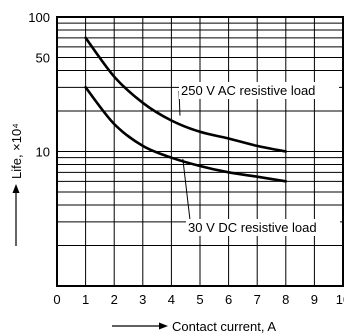  I want to click on series-leader-line, so click(186, 189).